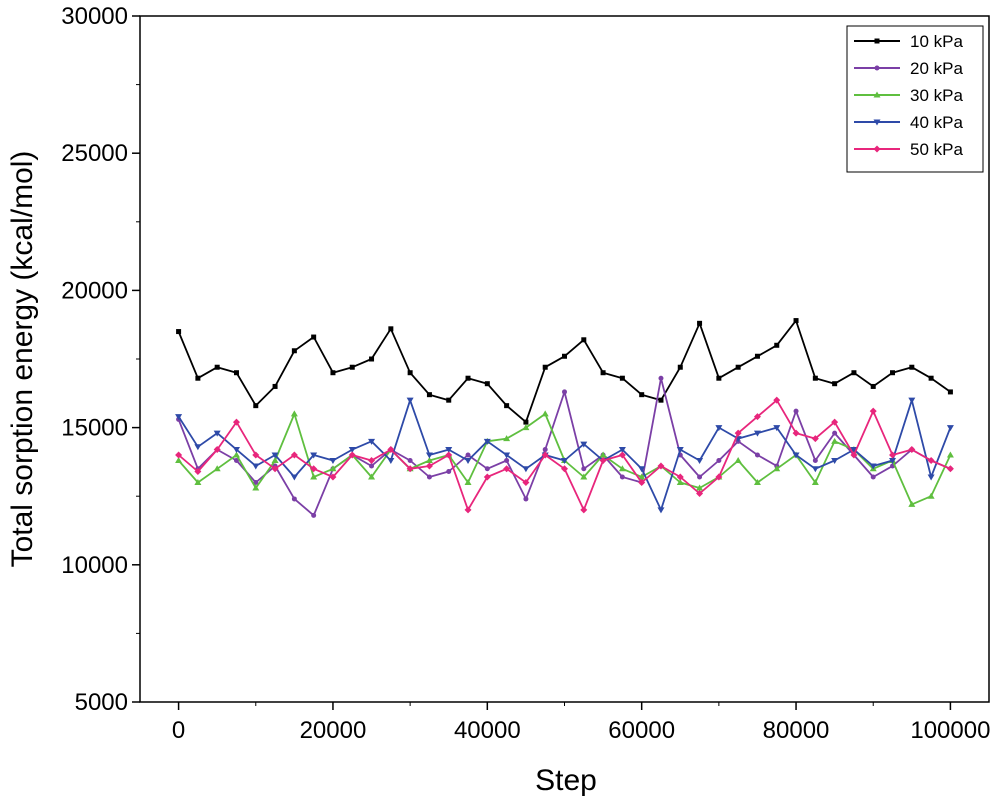 This screenshot has height=805, width=1005. Describe the element at coordinates (936, 41) in the screenshot. I see `legend-label: 10 kPa` at that location.